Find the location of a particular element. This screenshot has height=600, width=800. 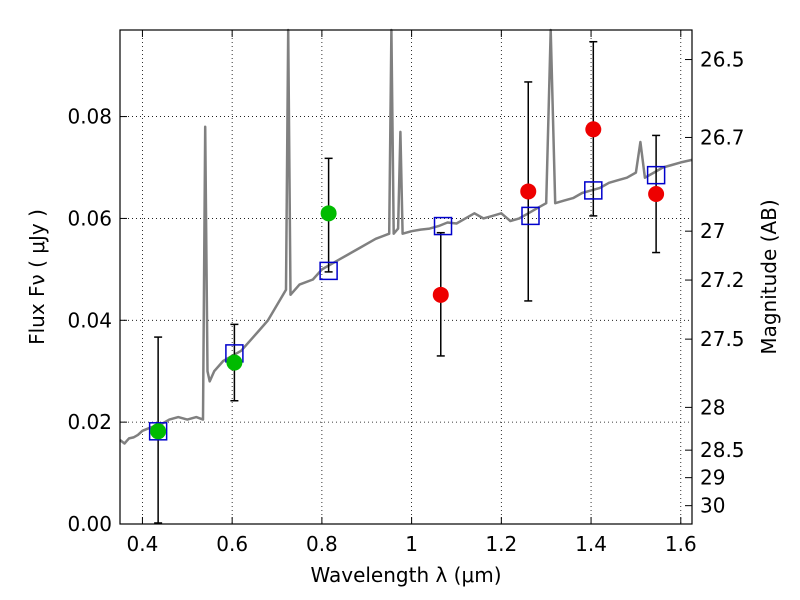

right-axis-tick-label: 27.5 is located at coordinates (722, 339).